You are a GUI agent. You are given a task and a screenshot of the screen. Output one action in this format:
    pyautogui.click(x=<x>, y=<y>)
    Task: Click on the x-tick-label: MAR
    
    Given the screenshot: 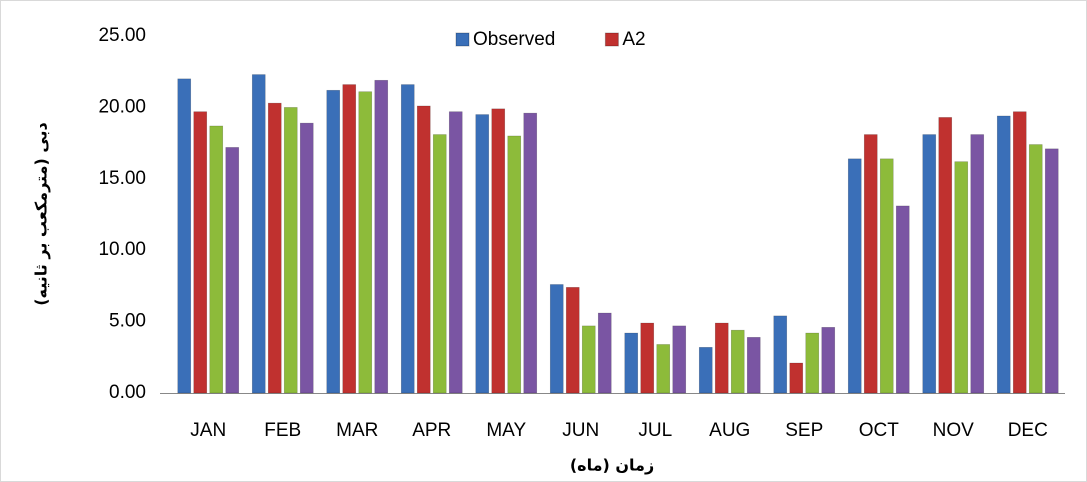 What is the action you would take?
    pyautogui.click(x=357, y=430)
    